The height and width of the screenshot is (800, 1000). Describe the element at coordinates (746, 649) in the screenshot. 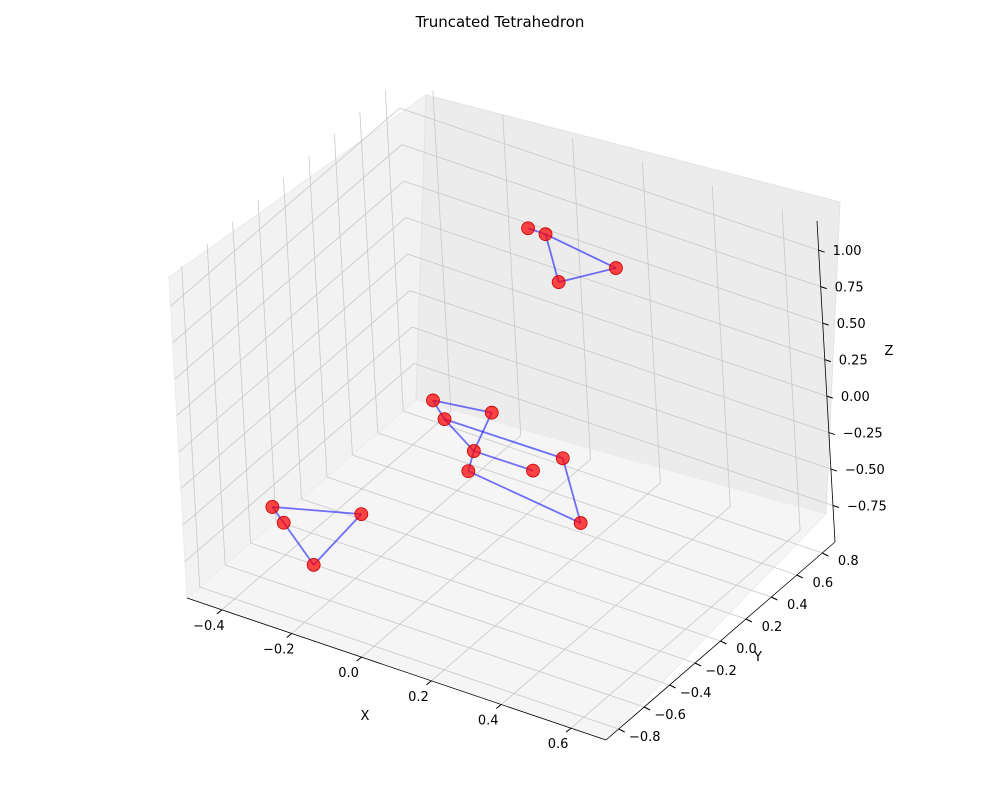

I see `y-tick-label: 0.0` at that location.